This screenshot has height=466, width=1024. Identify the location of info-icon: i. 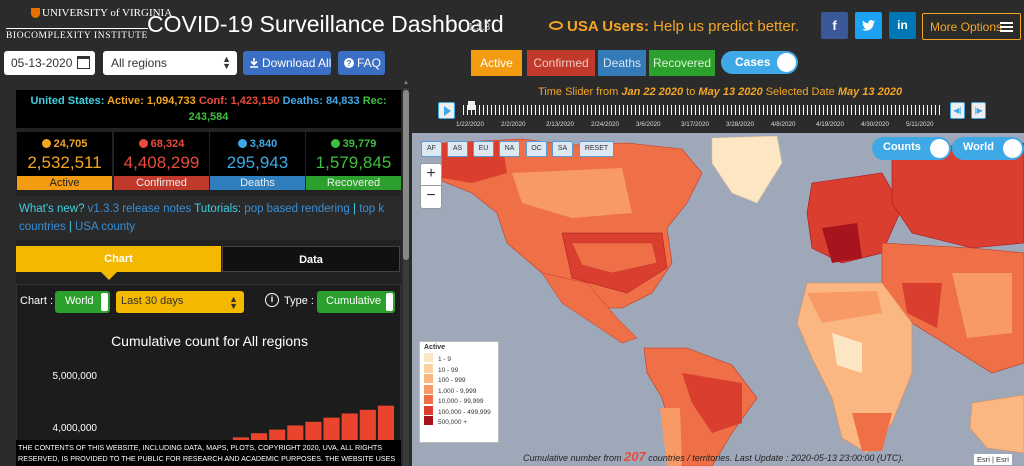
(272, 300).